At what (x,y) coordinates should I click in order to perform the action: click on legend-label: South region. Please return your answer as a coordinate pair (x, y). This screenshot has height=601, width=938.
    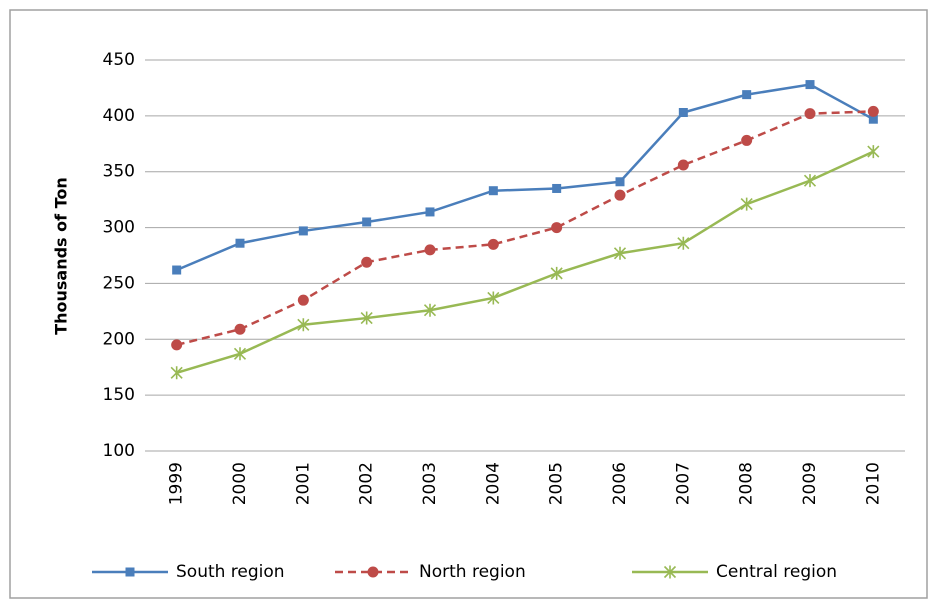
    Looking at the image, I should click on (230, 572).